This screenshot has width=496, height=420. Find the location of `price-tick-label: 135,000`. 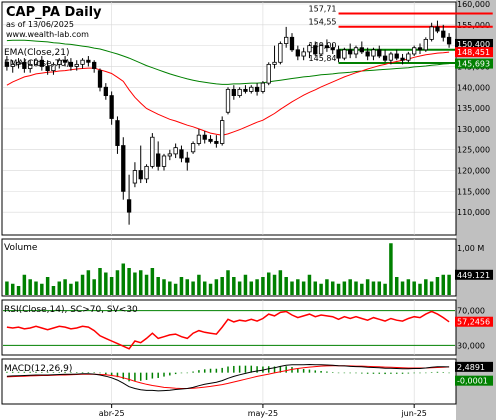

price-tick-label: 135,000 is located at coordinates (473, 108).